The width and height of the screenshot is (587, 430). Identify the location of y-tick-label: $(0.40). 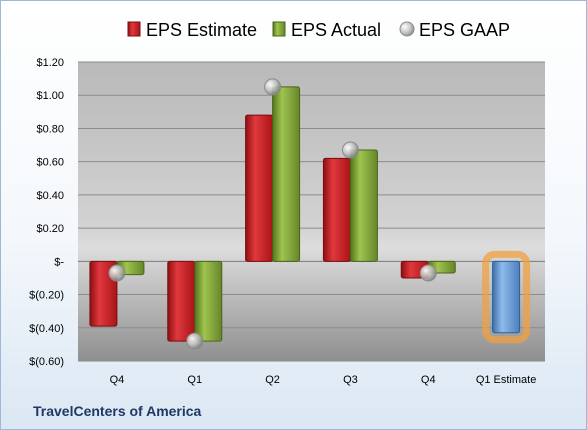
(46, 329).